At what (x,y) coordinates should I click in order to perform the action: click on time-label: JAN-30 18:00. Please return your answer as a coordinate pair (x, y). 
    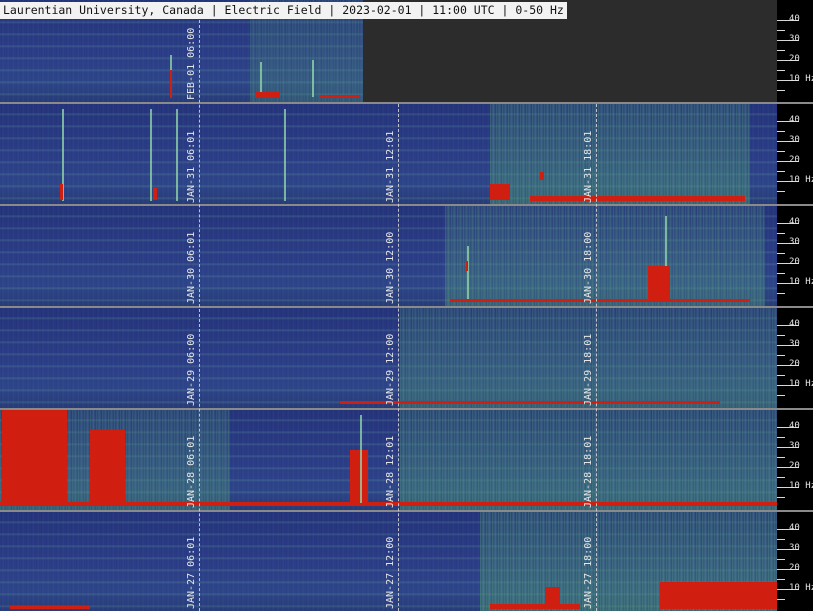
    Looking at the image, I should click on (588, 267).